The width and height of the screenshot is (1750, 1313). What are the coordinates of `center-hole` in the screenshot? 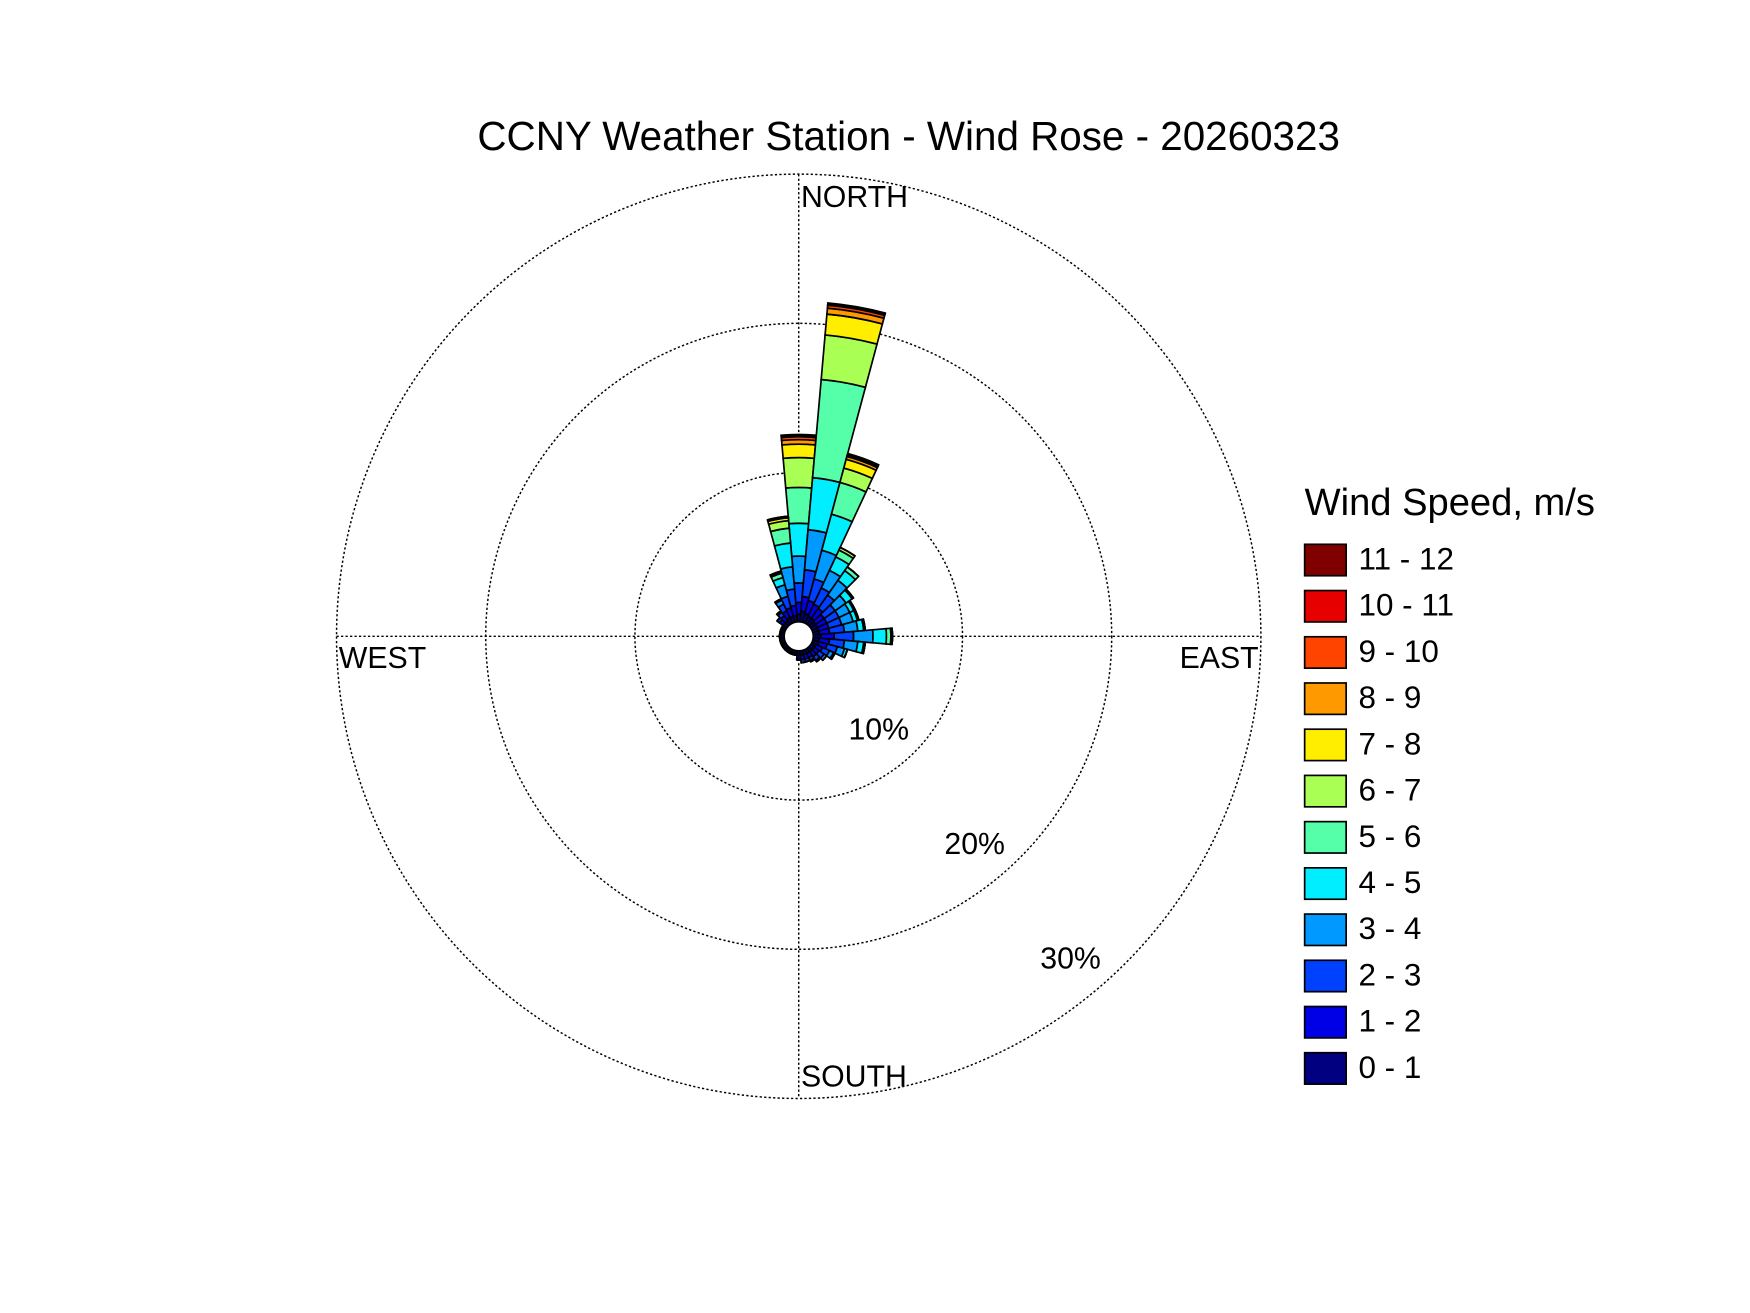 It's located at (799, 636).